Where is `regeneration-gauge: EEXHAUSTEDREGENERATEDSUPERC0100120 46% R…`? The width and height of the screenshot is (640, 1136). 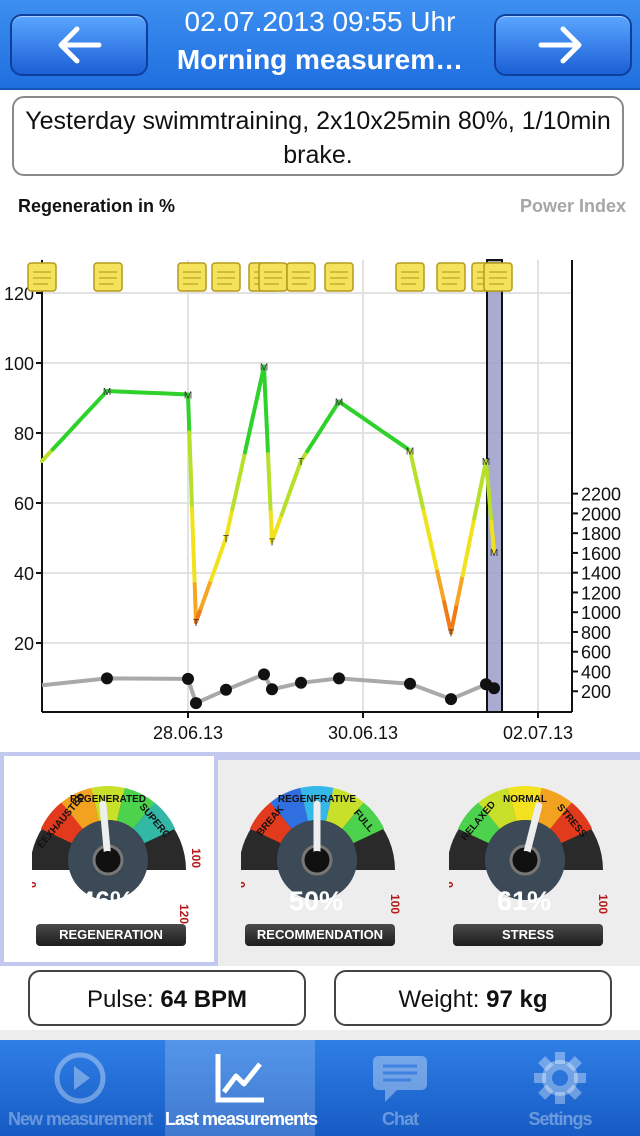
regeneration-gauge: EEXHAUSTEDREGENERATEDSUPERC0100120 46% R… is located at coordinates (128, 858).